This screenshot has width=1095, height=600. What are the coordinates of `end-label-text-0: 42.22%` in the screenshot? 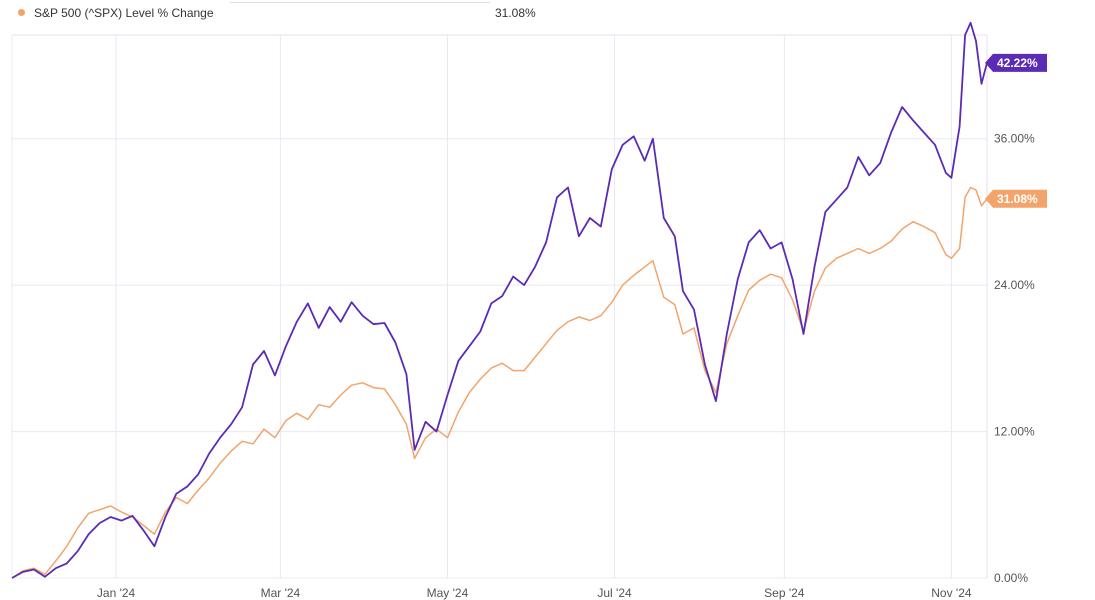 It's located at (1017, 63).